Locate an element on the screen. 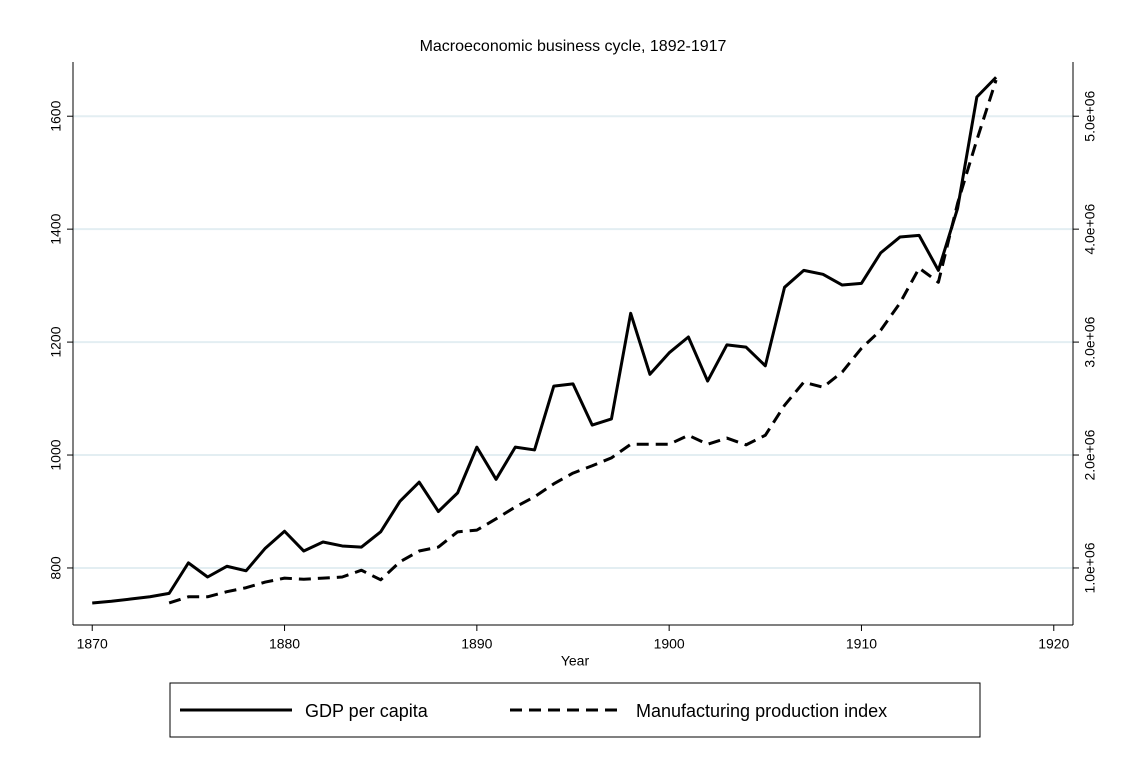 This screenshot has height=769, width=1146. y2-tick-label: 2.0e+06 is located at coordinates (1090, 454).